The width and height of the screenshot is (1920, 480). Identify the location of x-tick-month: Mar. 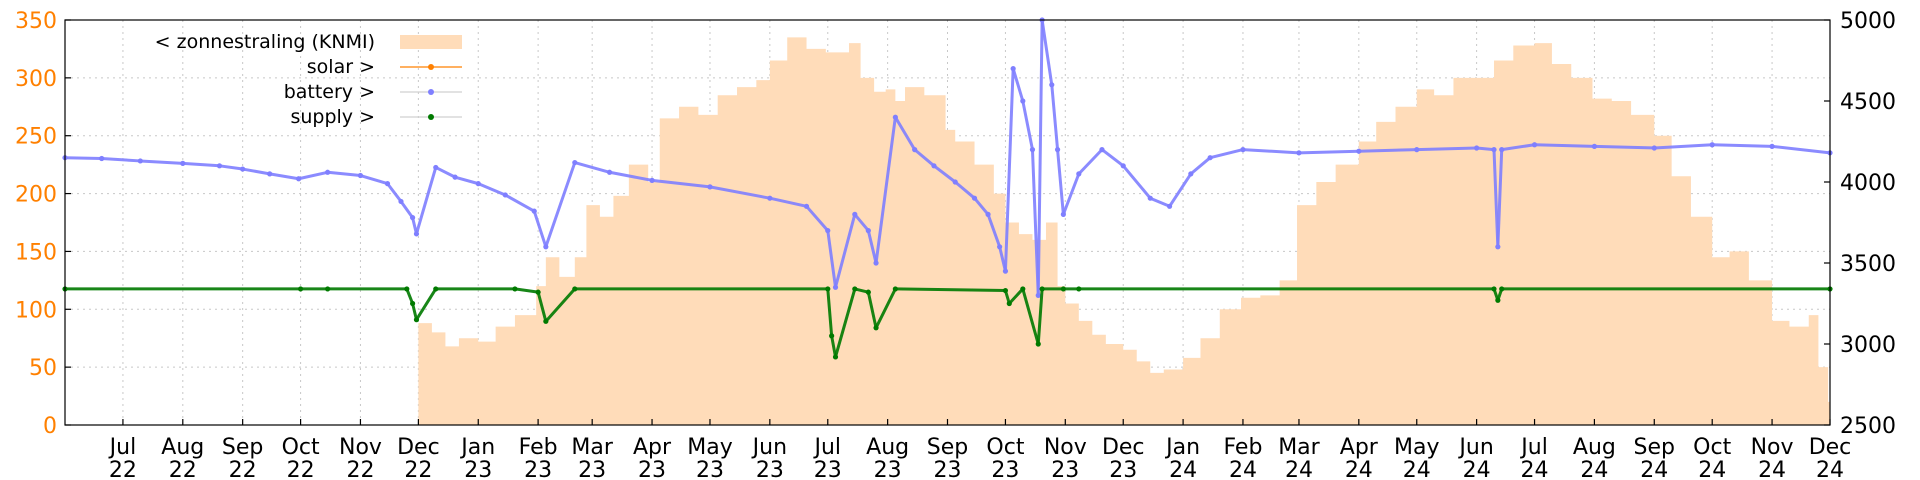
(592, 447).